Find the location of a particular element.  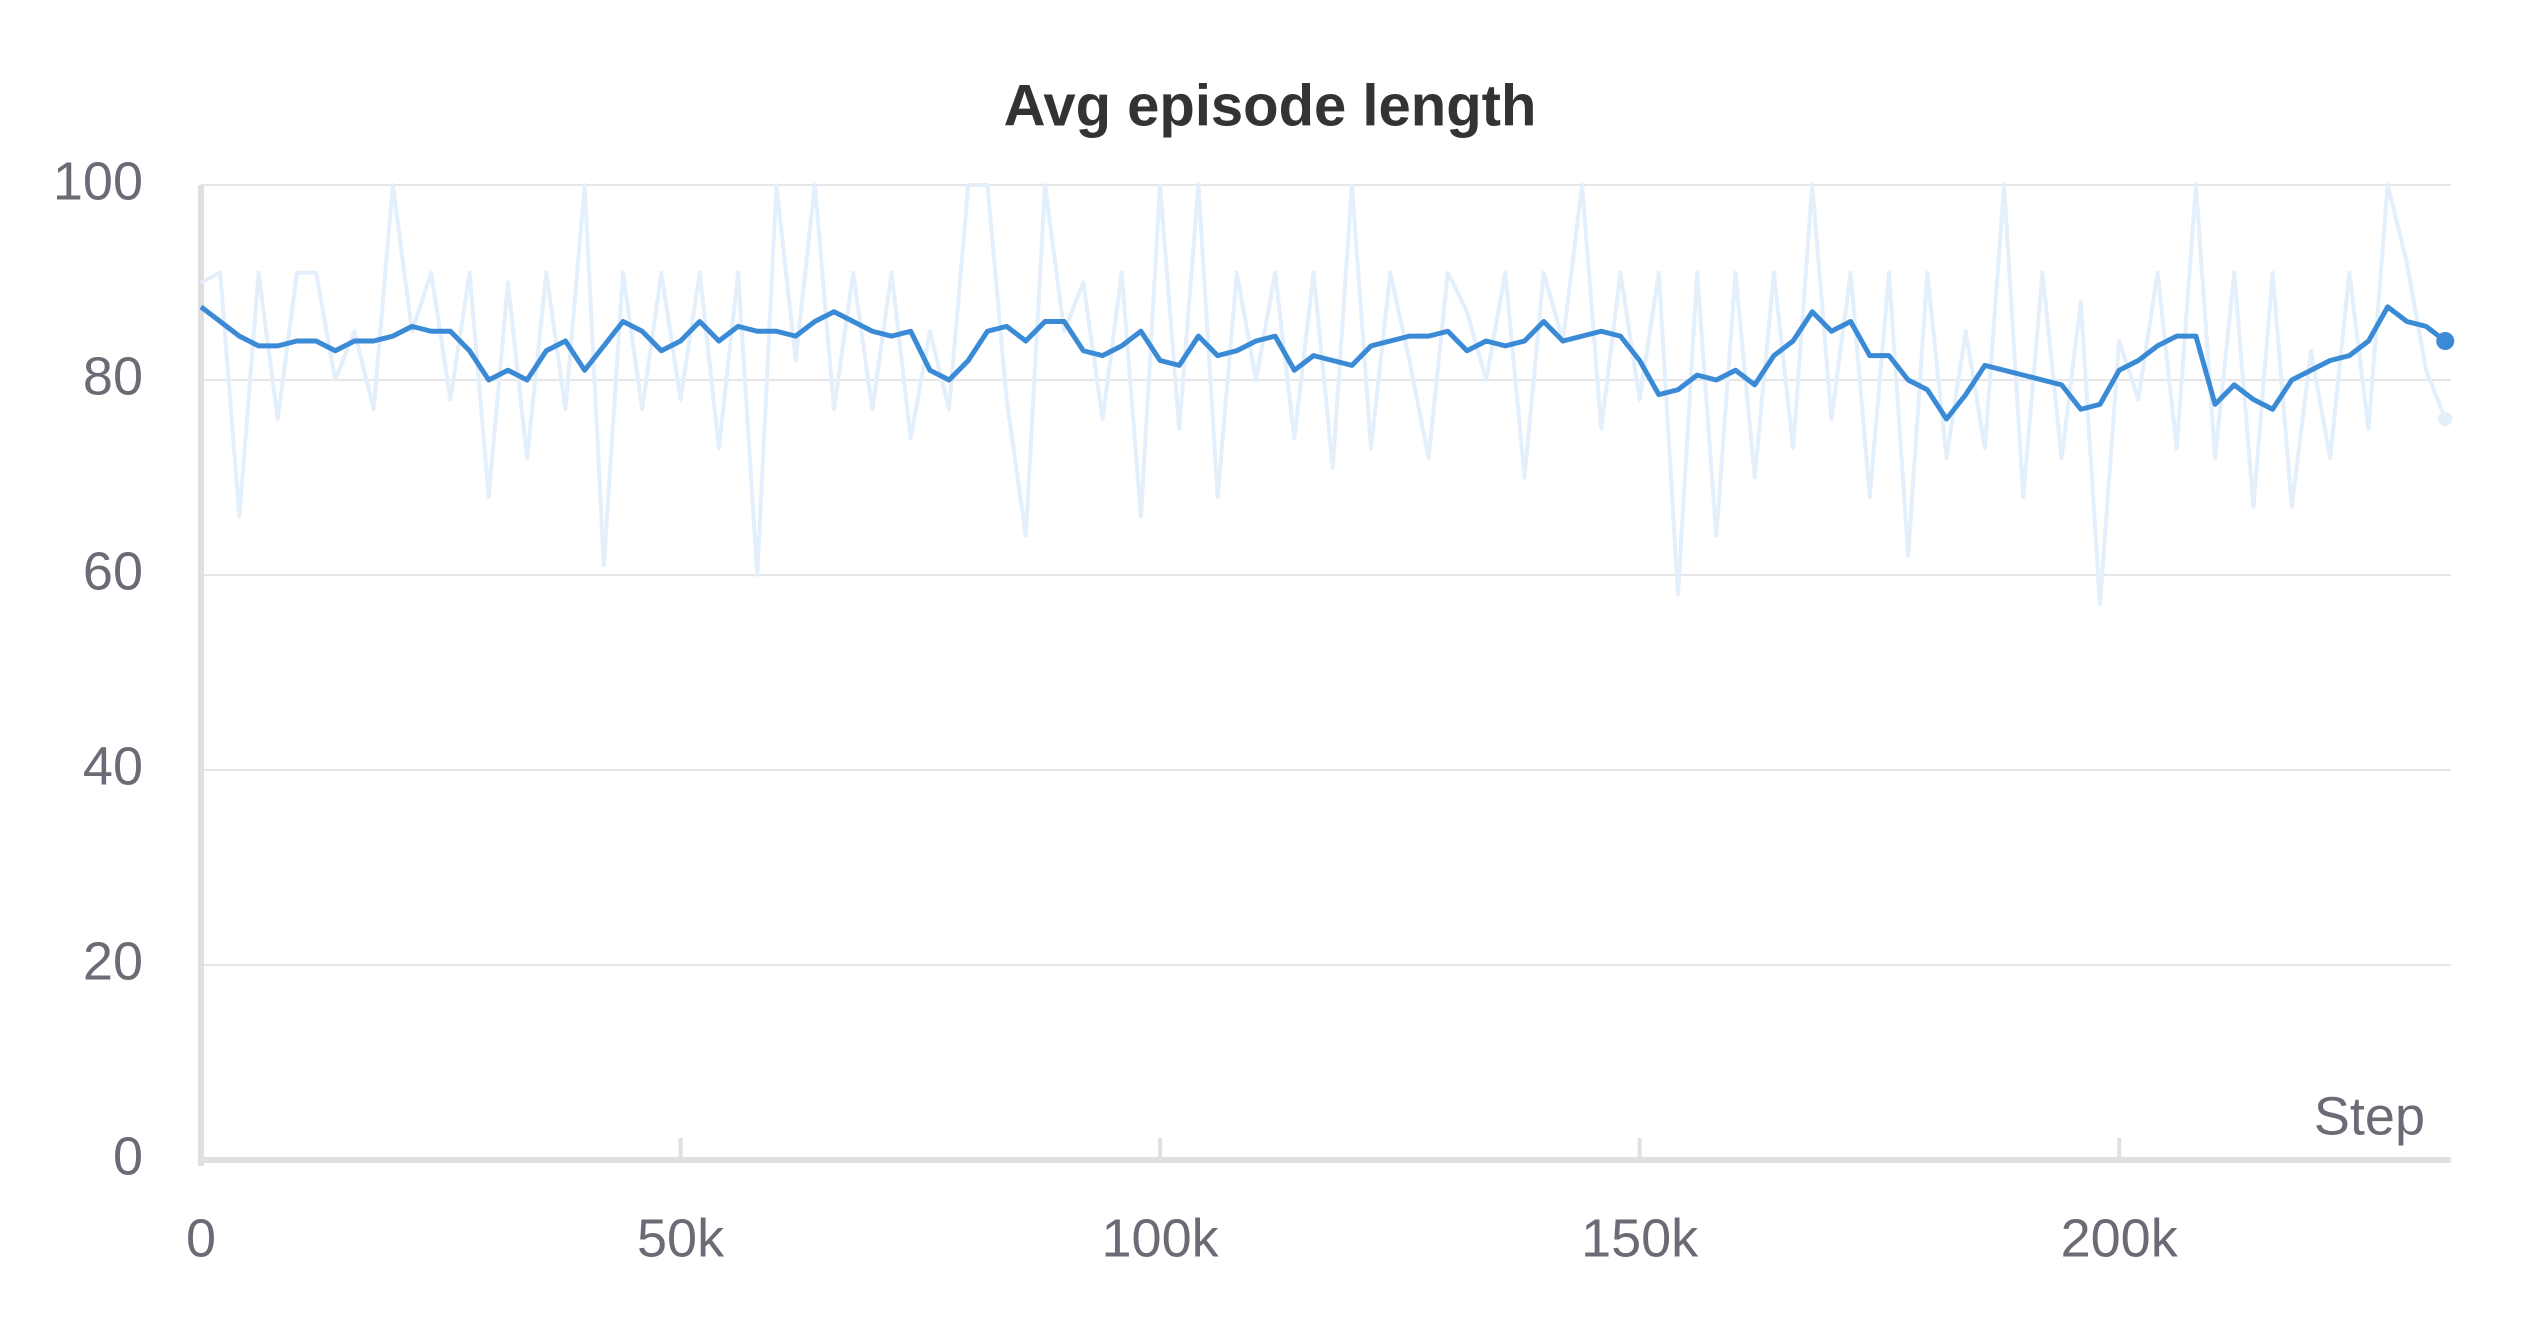

y-tick-label: 100 is located at coordinates (98, 181).